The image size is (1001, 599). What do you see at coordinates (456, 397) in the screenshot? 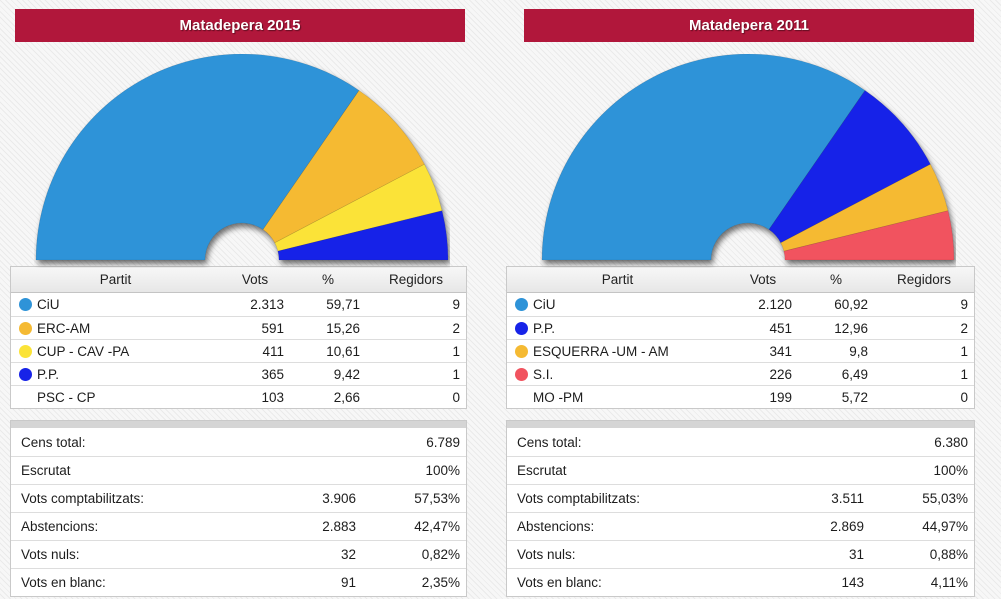
I see `regidors-value: 0` at bounding box center [456, 397].